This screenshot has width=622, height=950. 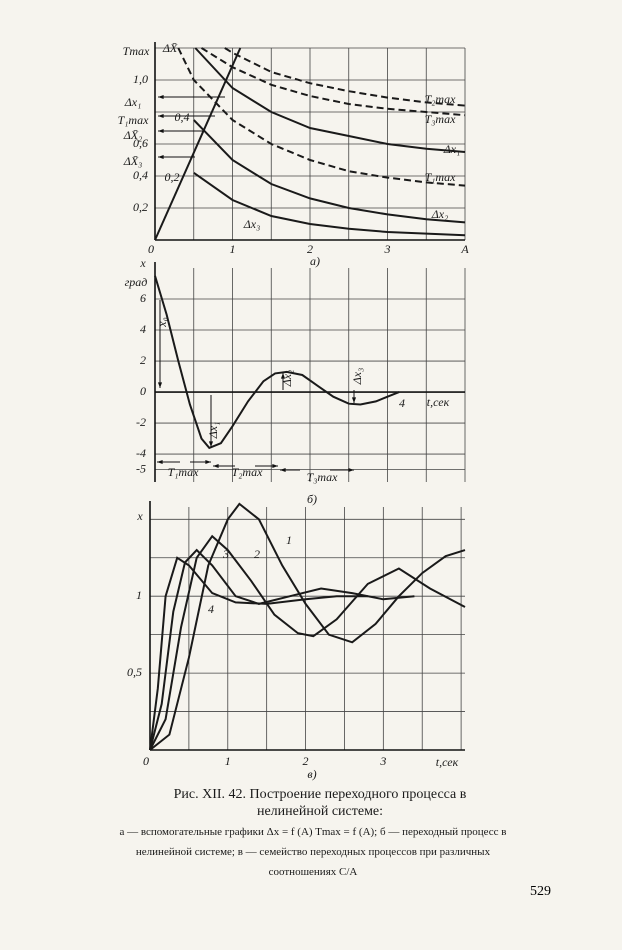 I want to click on annotation: 0,4, so click(x=182, y=117).